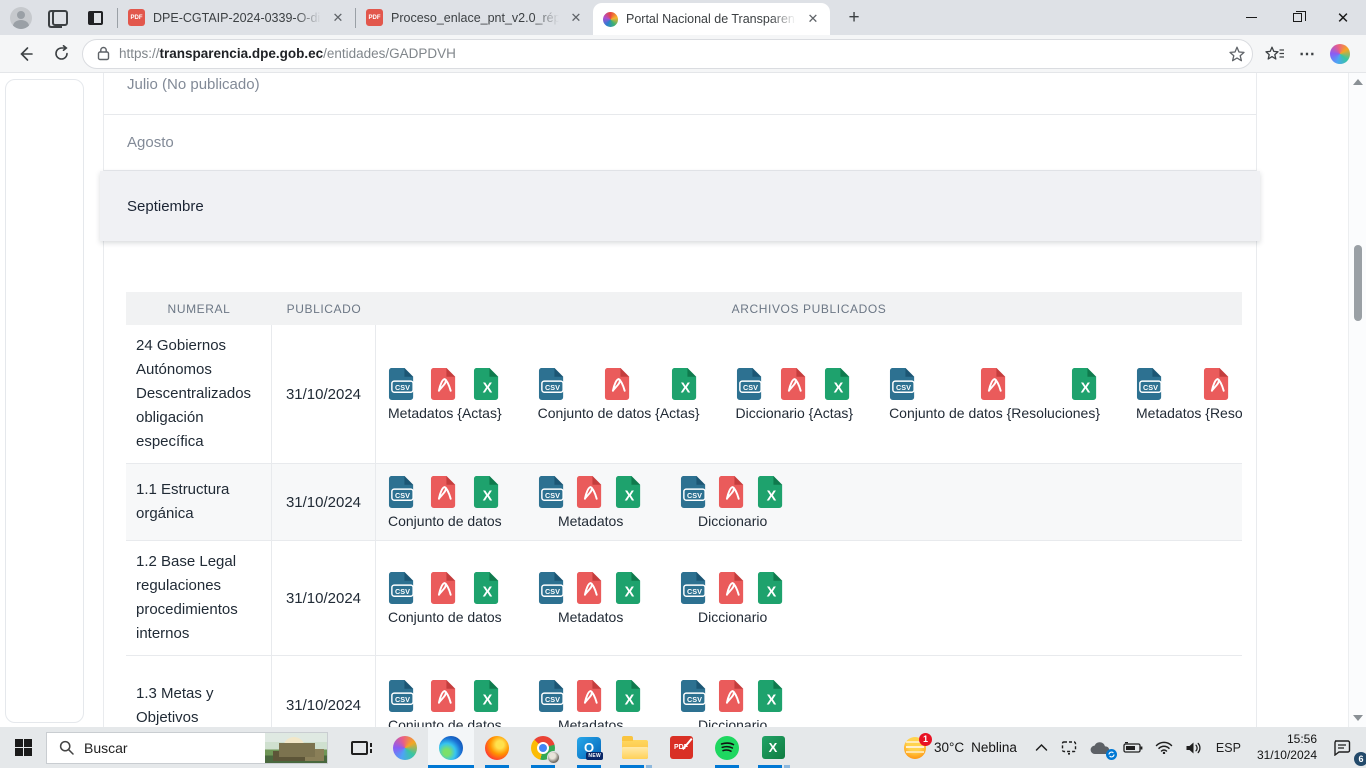 Image resolution: width=1366 pixels, height=768 pixels. What do you see at coordinates (95, 17) in the screenshot?
I see `tab-actions-icon` at bounding box center [95, 17].